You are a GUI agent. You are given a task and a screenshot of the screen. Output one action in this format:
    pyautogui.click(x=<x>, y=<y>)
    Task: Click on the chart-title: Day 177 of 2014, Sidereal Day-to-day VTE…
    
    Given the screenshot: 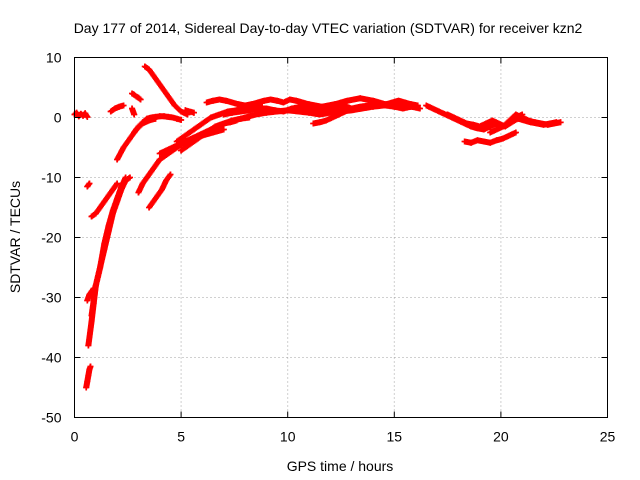 What is the action you would take?
    pyautogui.click(x=328, y=28)
    